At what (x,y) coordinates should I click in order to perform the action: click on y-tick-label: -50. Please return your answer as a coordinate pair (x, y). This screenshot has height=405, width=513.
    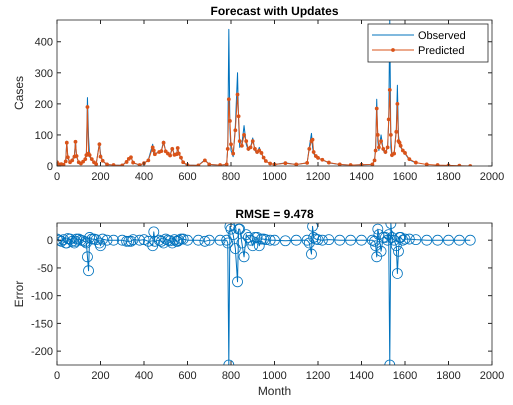
    Looking at the image, I should click on (45, 268).